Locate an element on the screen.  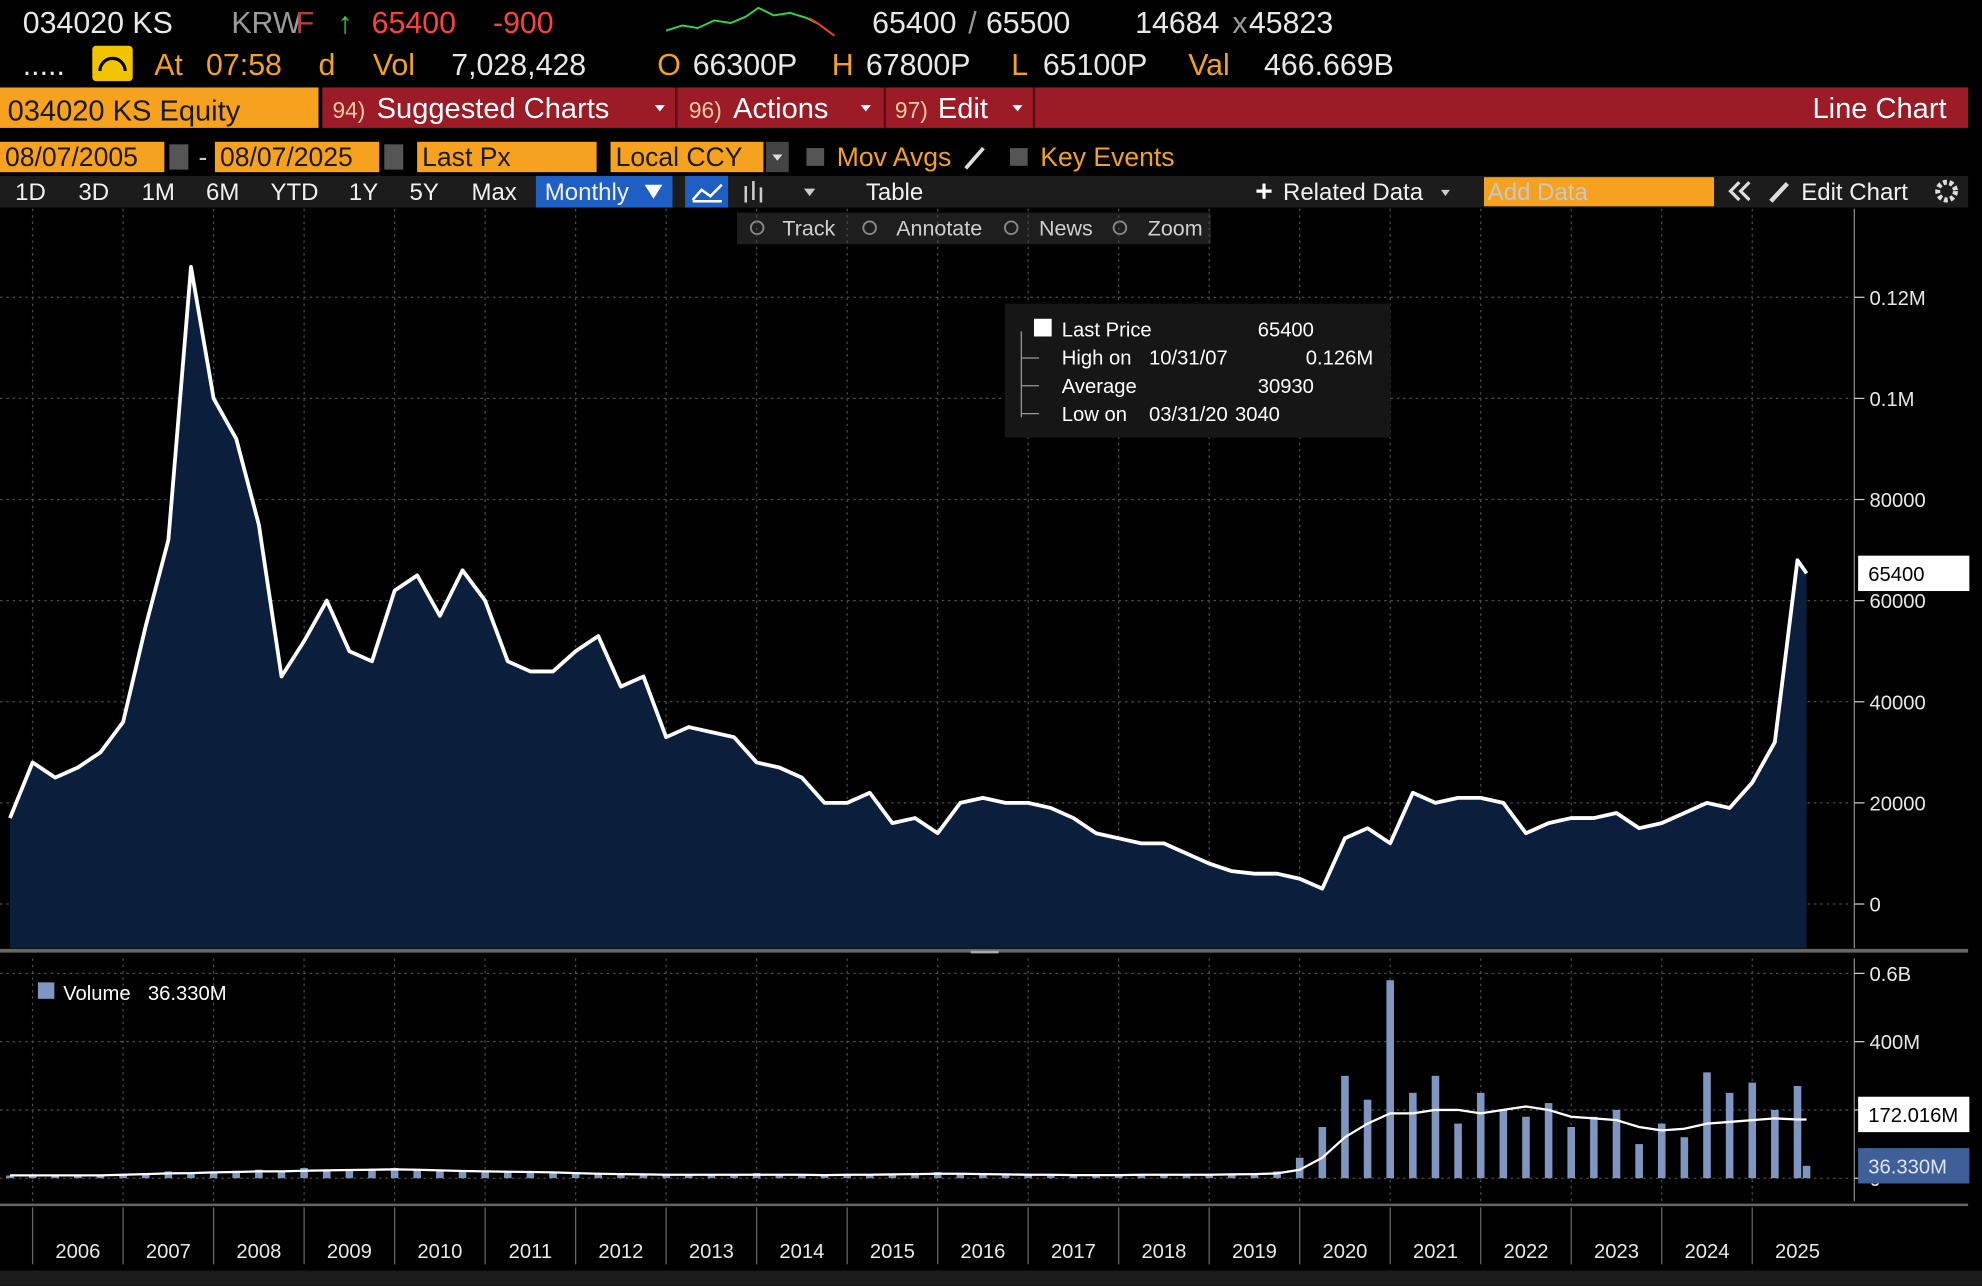
last-price: 65400 is located at coordinates (414, 23).